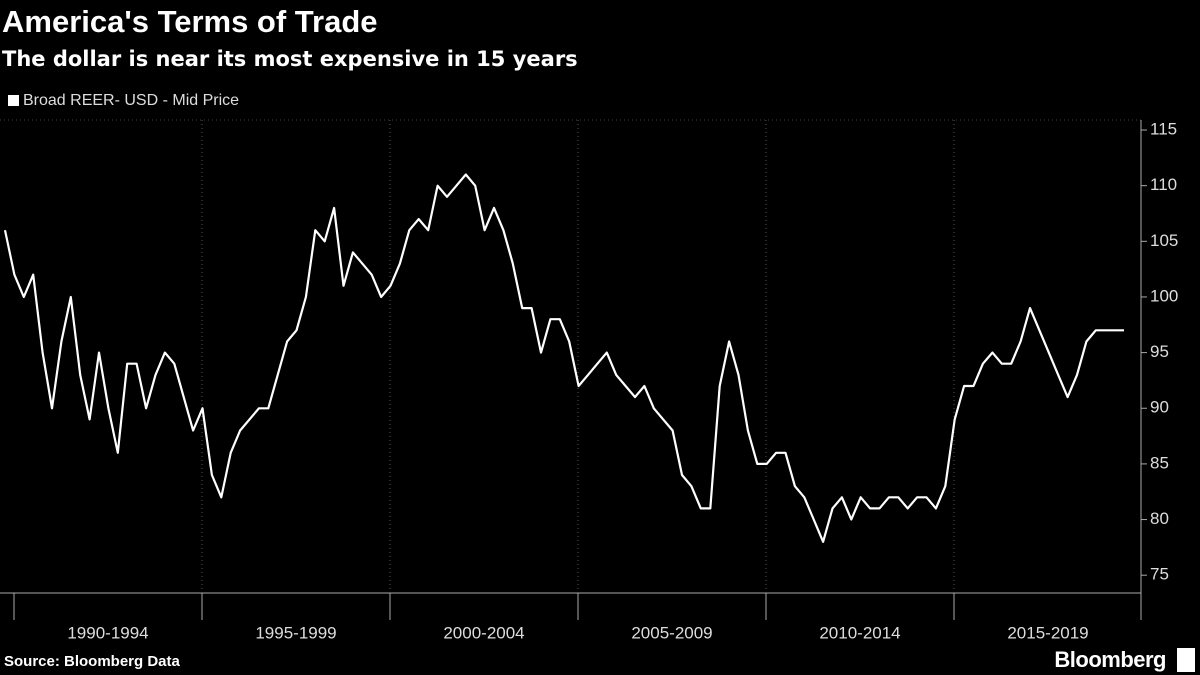 This screenshot has width=1200, height=675. Describe the element at coordinates (107, 632) in the screenshot. I see `x-tick-label: 1990-1994` at that location.